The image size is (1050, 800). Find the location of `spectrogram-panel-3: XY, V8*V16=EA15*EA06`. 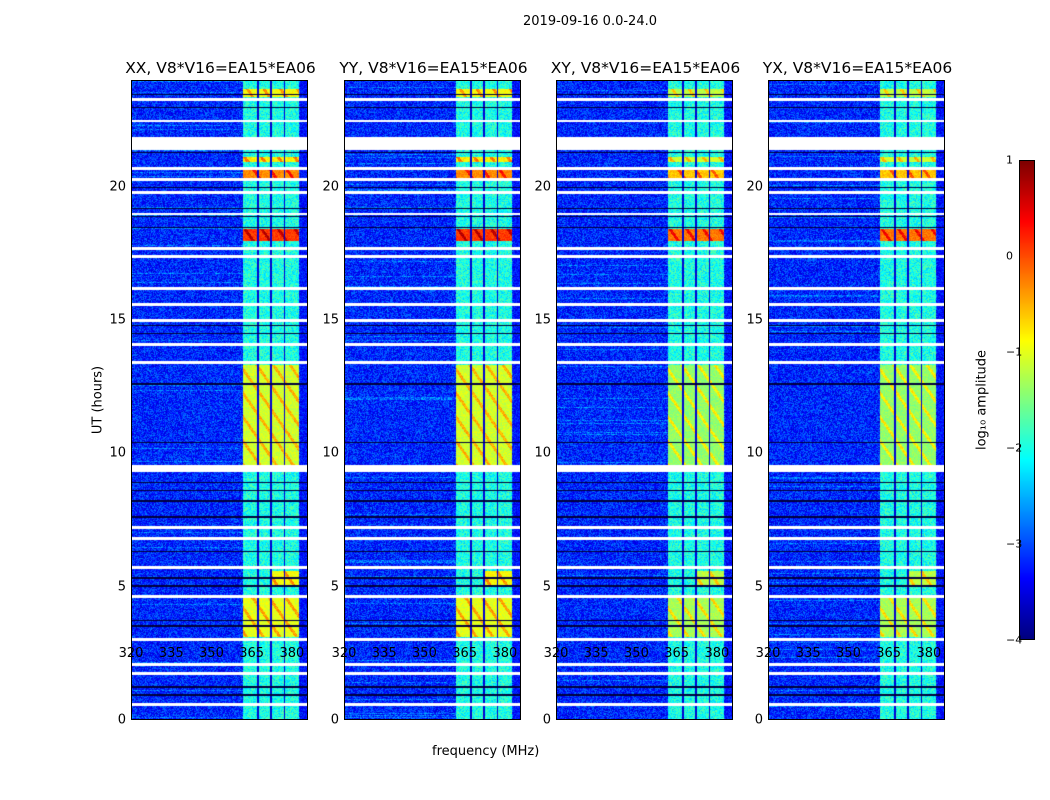

spectrogram-panel-3: XY, V8*V16=EA15*EA06 is located at coordinates (645, 389).